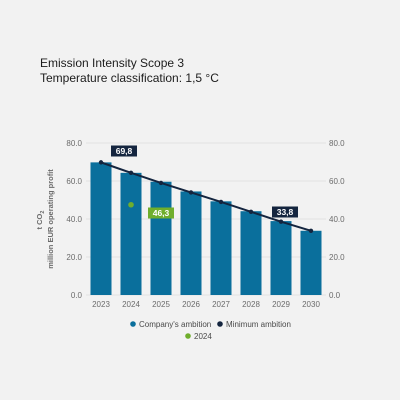 The width and height of the screenshot is (400, 400). What do you see at coordinates (74, 219) in the screenshot?
I see `y-tick-label-left: 40.0` at bounding box center [74, 219].